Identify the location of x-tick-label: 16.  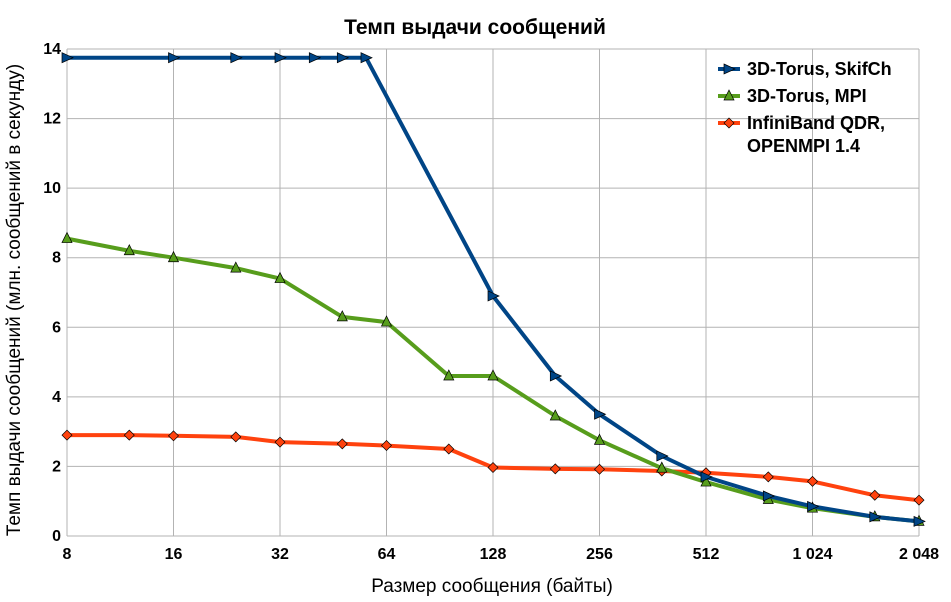
(174, 554).